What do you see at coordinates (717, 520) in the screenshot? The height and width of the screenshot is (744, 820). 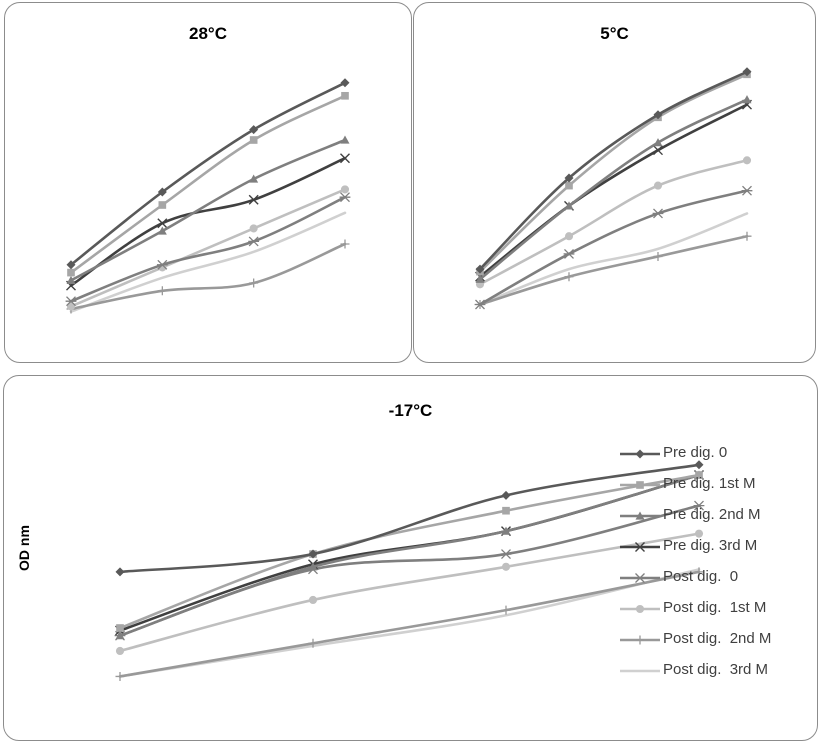 I see `legend-item: Pre dig. 2nd M` at bounding box center [717, 520].